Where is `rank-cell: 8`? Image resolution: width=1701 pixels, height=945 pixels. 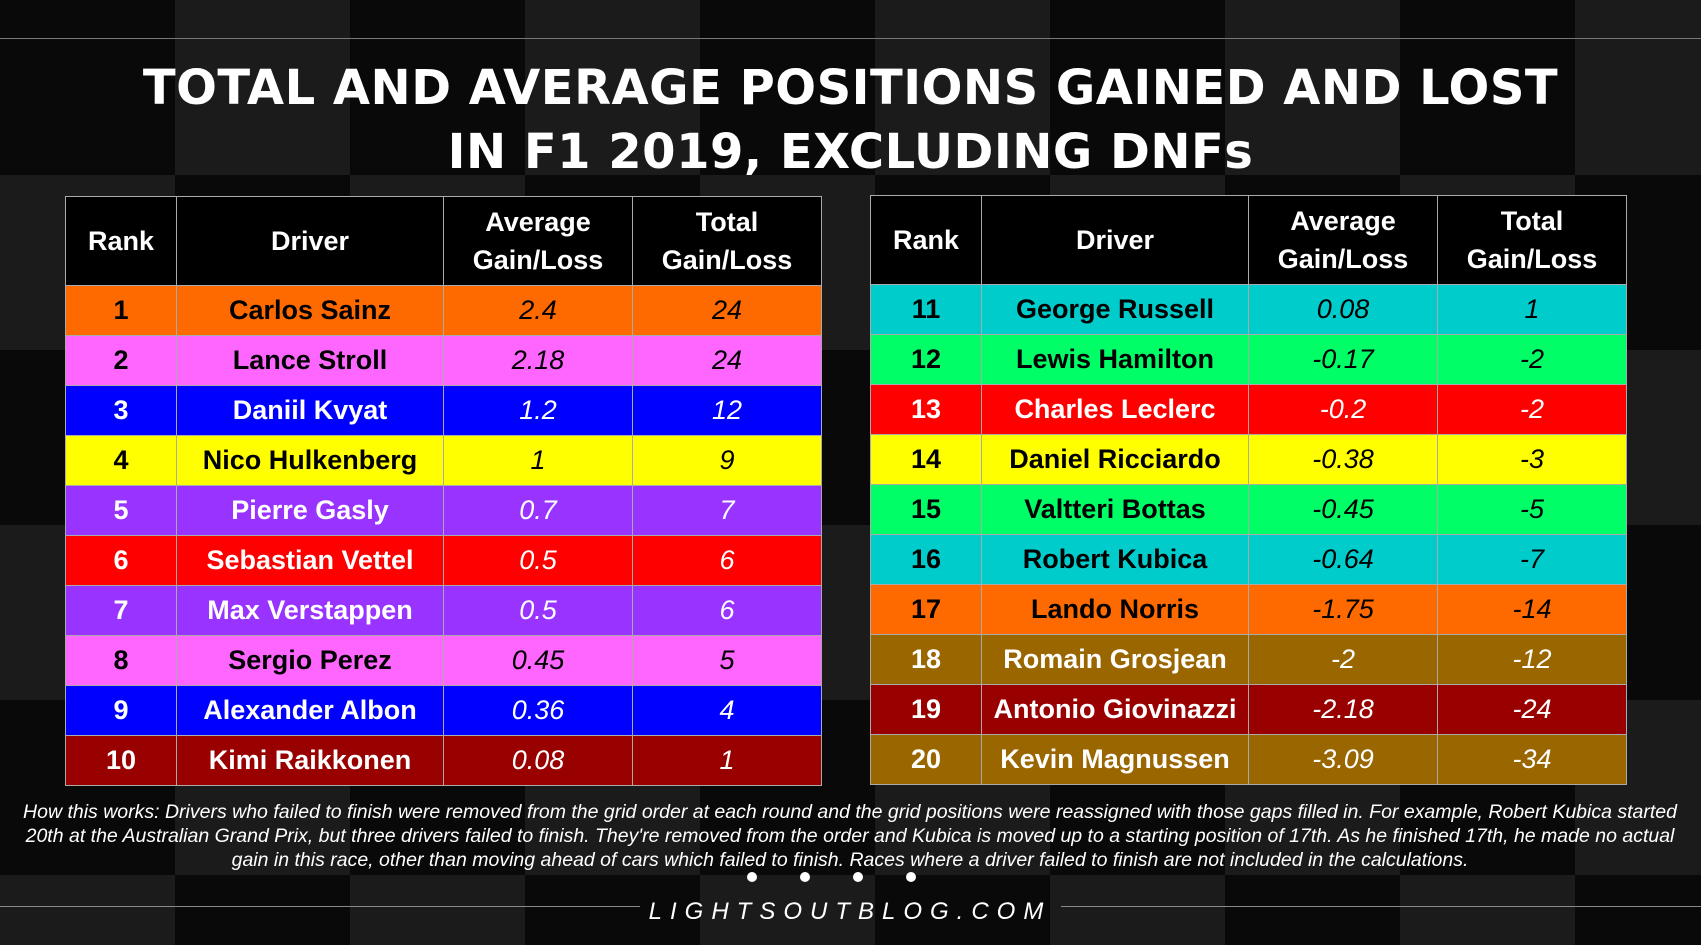 rank-cell: 8 is located at coordinates (121, 660).